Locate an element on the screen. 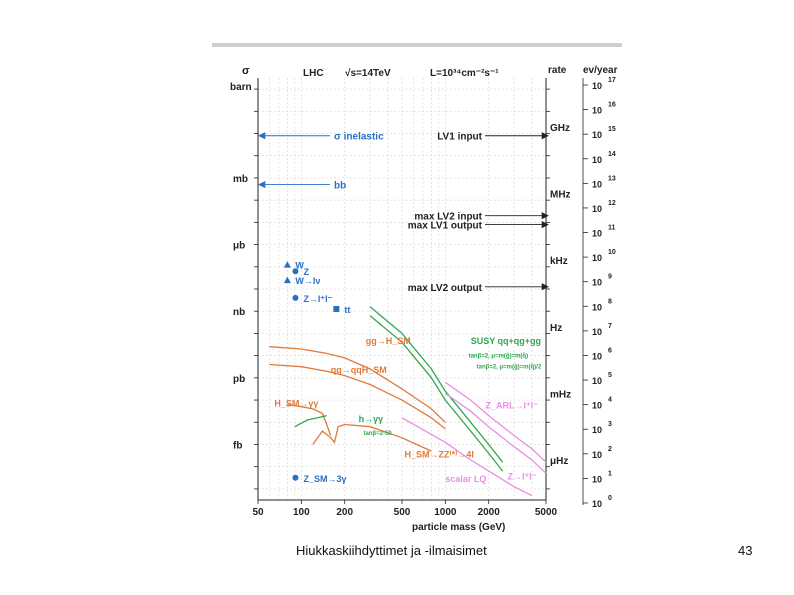  ev-exponent-3: 3 is located at coordinates (610, 424).